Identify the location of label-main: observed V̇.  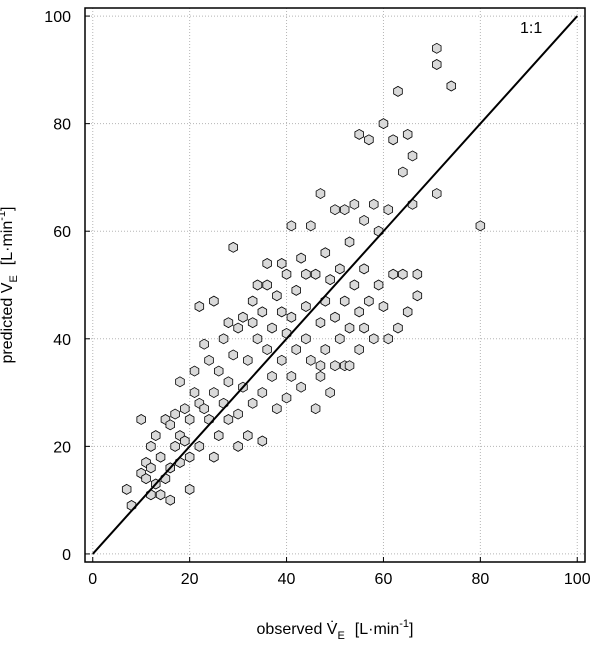
(297, 629).